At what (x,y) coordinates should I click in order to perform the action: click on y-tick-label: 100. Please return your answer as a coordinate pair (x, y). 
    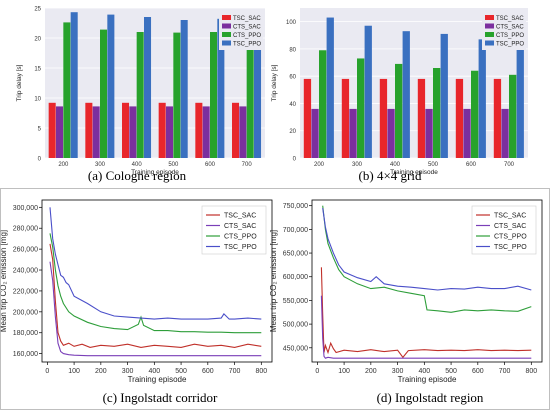
    Looking at the image, I should click on (291, 23).